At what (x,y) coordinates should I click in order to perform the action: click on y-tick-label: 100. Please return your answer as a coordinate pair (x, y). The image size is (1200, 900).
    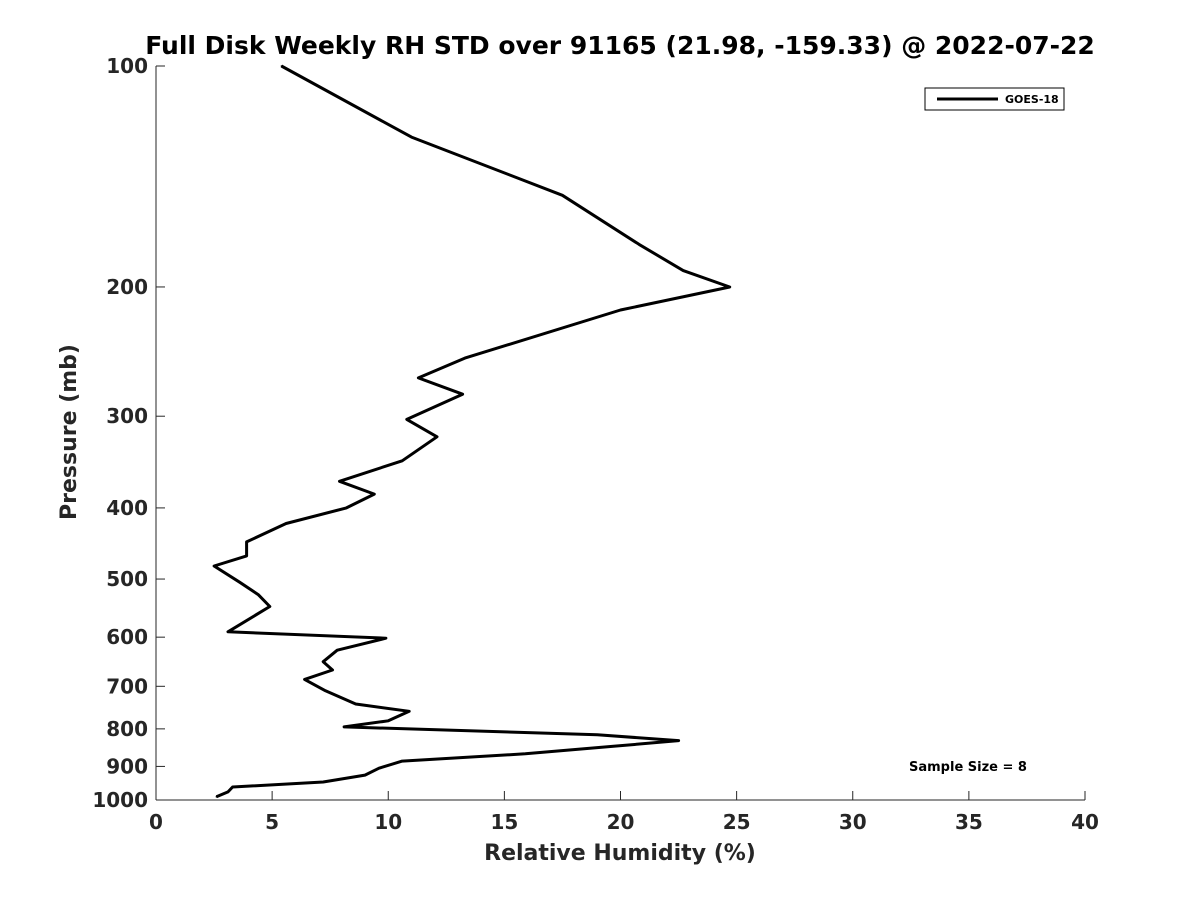
    Looking at the image, I should click on (127, 66).